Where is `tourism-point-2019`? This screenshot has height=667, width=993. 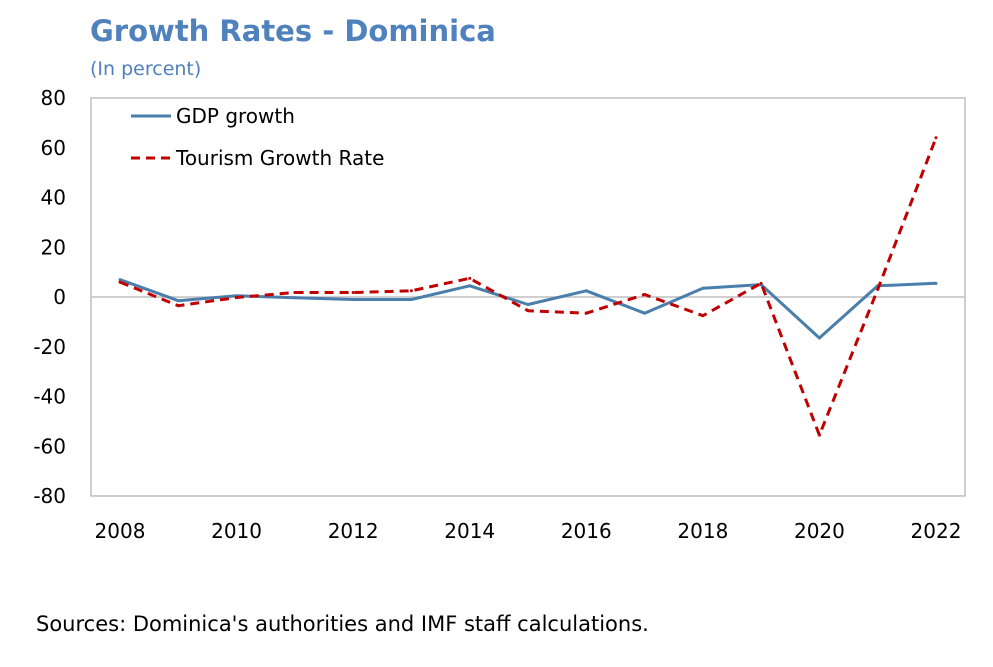
tourism-point-2019 is located at coordinates (761, 283).